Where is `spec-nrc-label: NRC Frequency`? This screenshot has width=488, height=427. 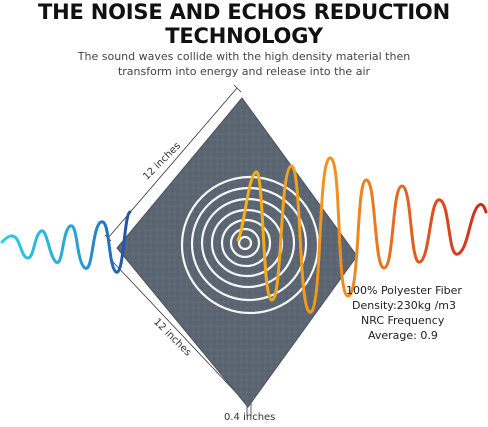 spec-nrc-label: NRC Frequency is located at coordinates (403, 320).